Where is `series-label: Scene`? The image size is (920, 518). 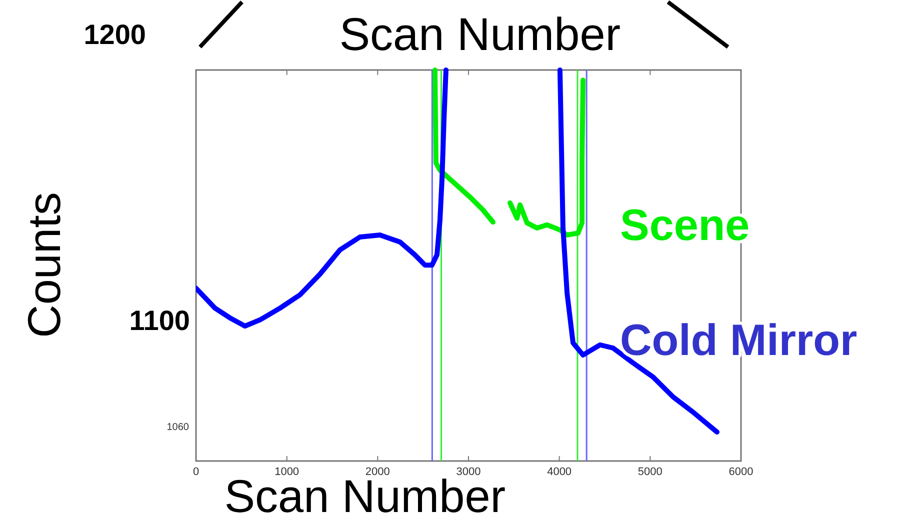 series-label: Scene is located at coordinates (685, 225).